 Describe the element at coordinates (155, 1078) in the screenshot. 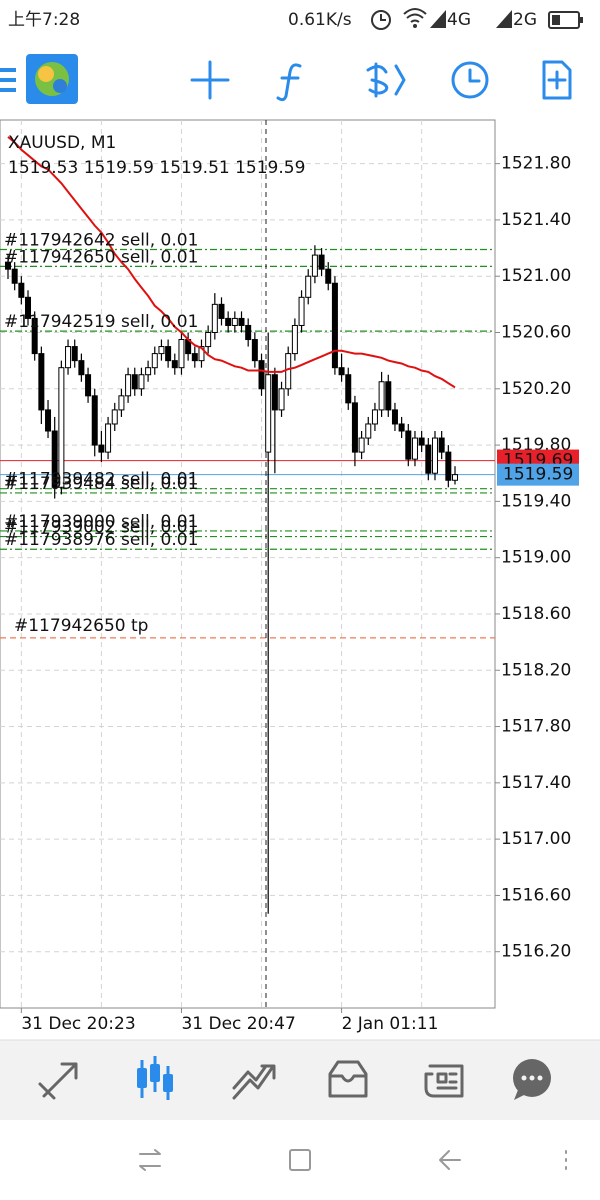

I see `chart-tab` at that location.